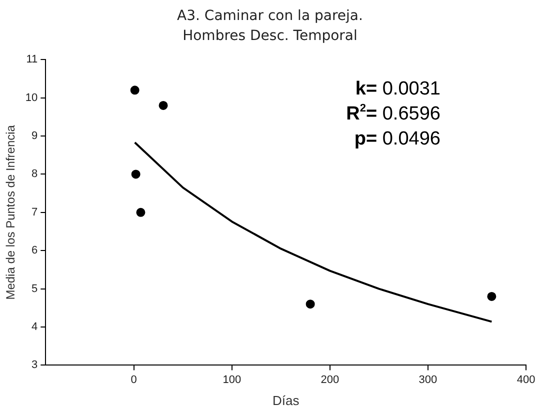  What do you see at coordinates (35, 250) in the screenshot?
I see `y-tick-label: 6` at bounding box center [35, 250].